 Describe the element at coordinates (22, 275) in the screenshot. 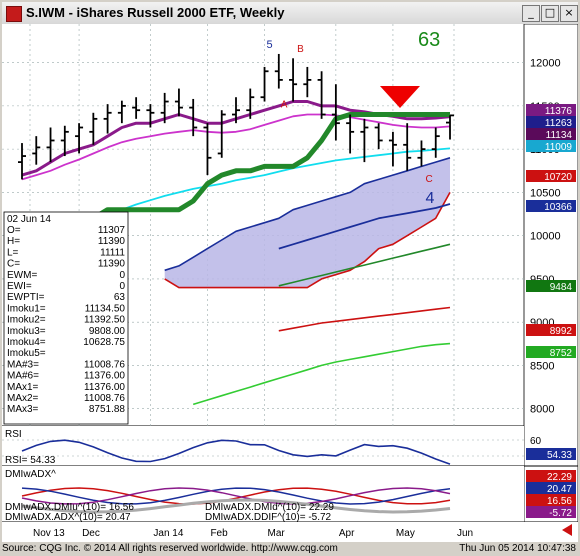

I see `data-box-key: EWM=` at that location.